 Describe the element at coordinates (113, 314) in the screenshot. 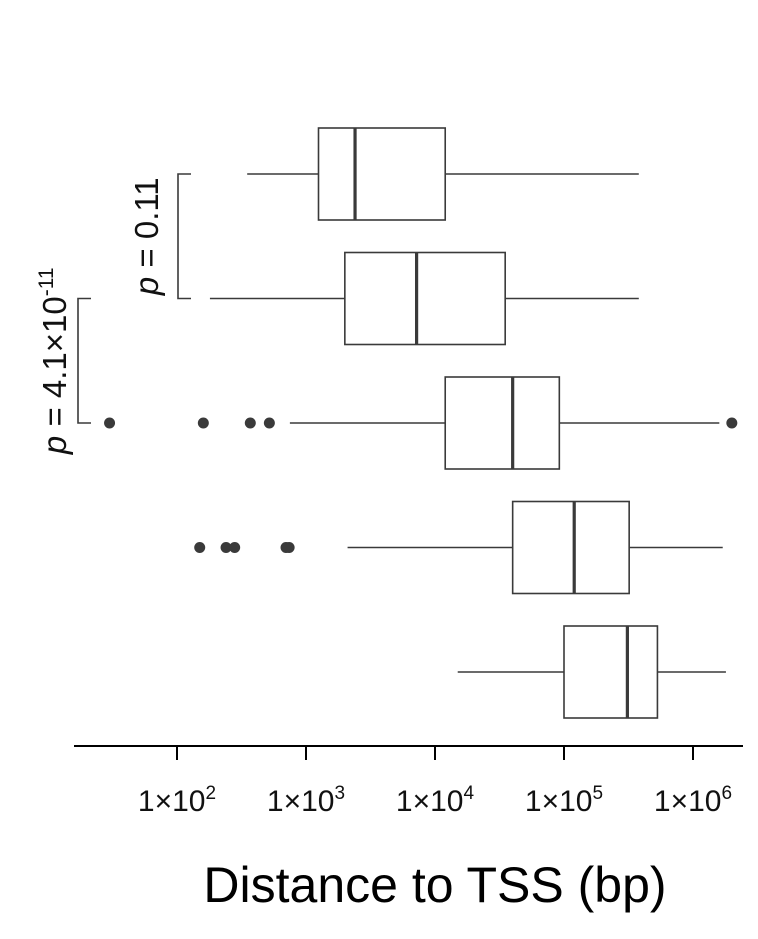

I see `annotations-layer: p = 0.11 p = 4.1×10-11` at that location.